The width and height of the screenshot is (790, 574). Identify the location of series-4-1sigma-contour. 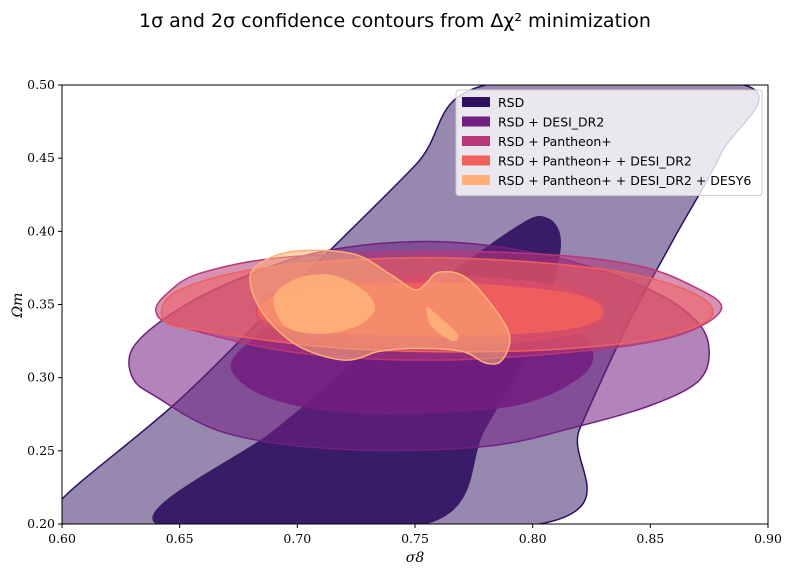
(324, 304).